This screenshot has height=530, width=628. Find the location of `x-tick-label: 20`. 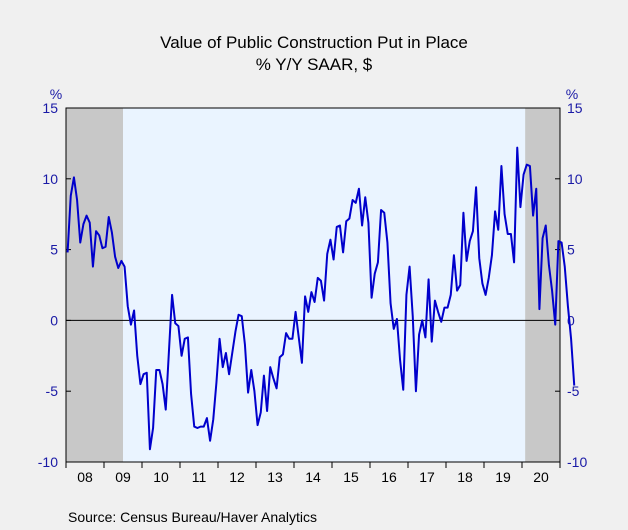

x-tick-label: 20 is located at coordinates (541, 477).